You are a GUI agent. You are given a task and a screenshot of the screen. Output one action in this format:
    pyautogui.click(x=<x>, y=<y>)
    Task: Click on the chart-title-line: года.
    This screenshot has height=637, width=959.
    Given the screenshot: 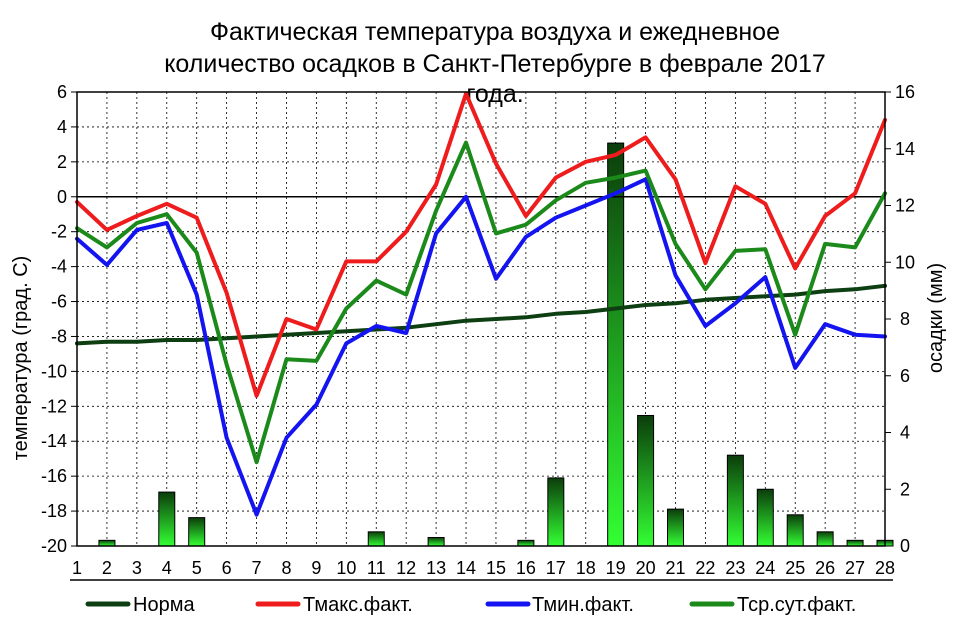 What is the action you would take?
    pyautogui.click(x=494, y=94)
    